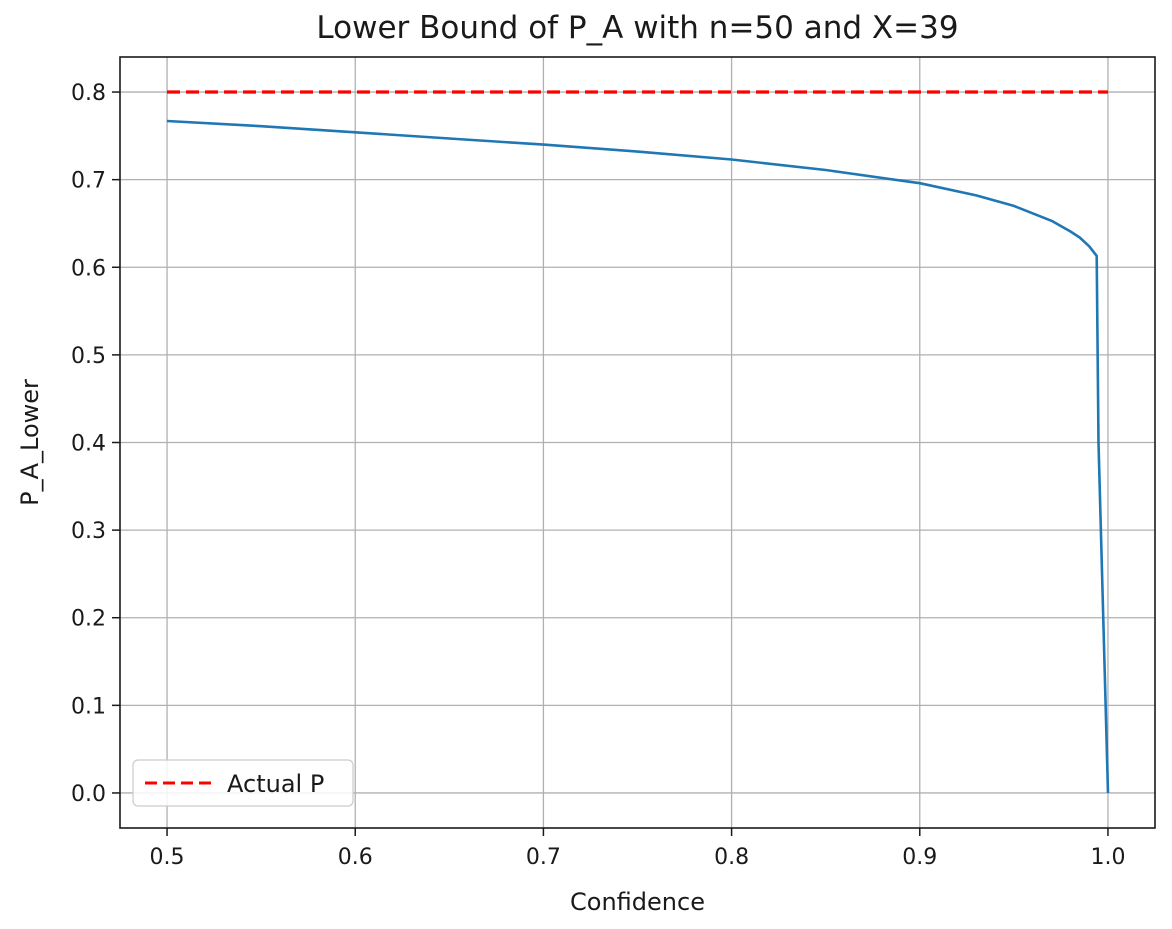  What do you see at coordinates (167, 857) in the screenshot?
I see `x-tick-label: 0.5` at bounding box center [167, 857].